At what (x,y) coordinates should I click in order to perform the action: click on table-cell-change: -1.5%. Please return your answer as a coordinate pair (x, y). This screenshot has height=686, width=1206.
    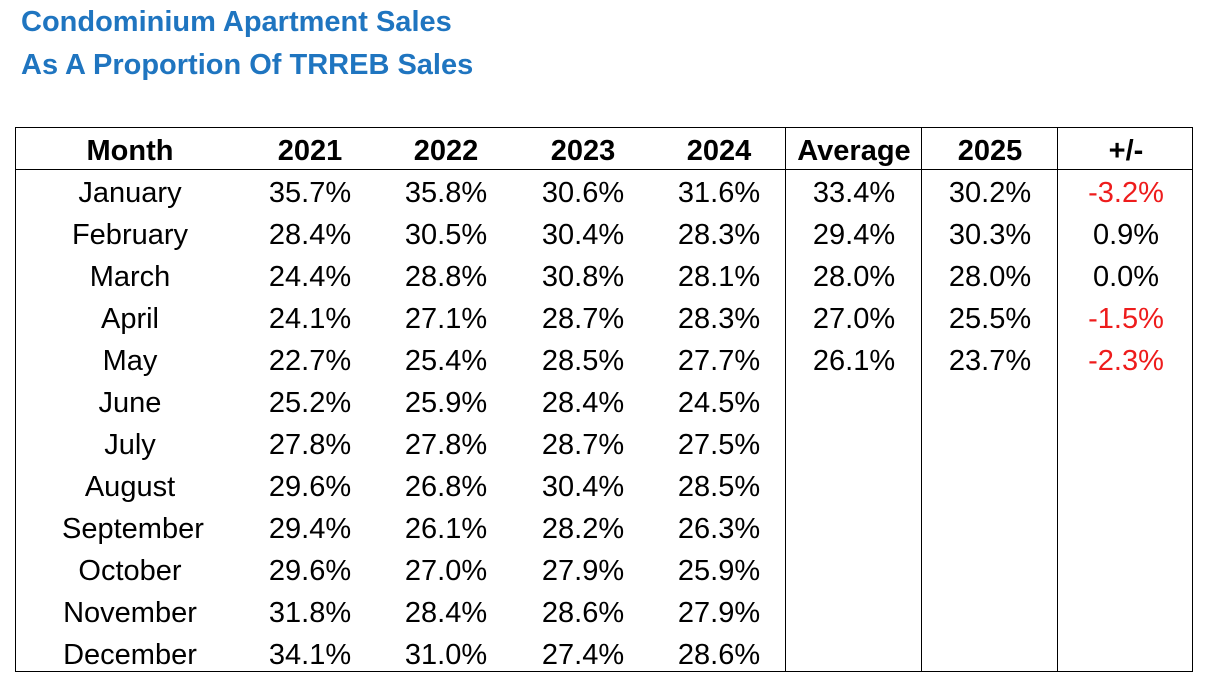
    Looking at the image, I should click on (1126, 319).